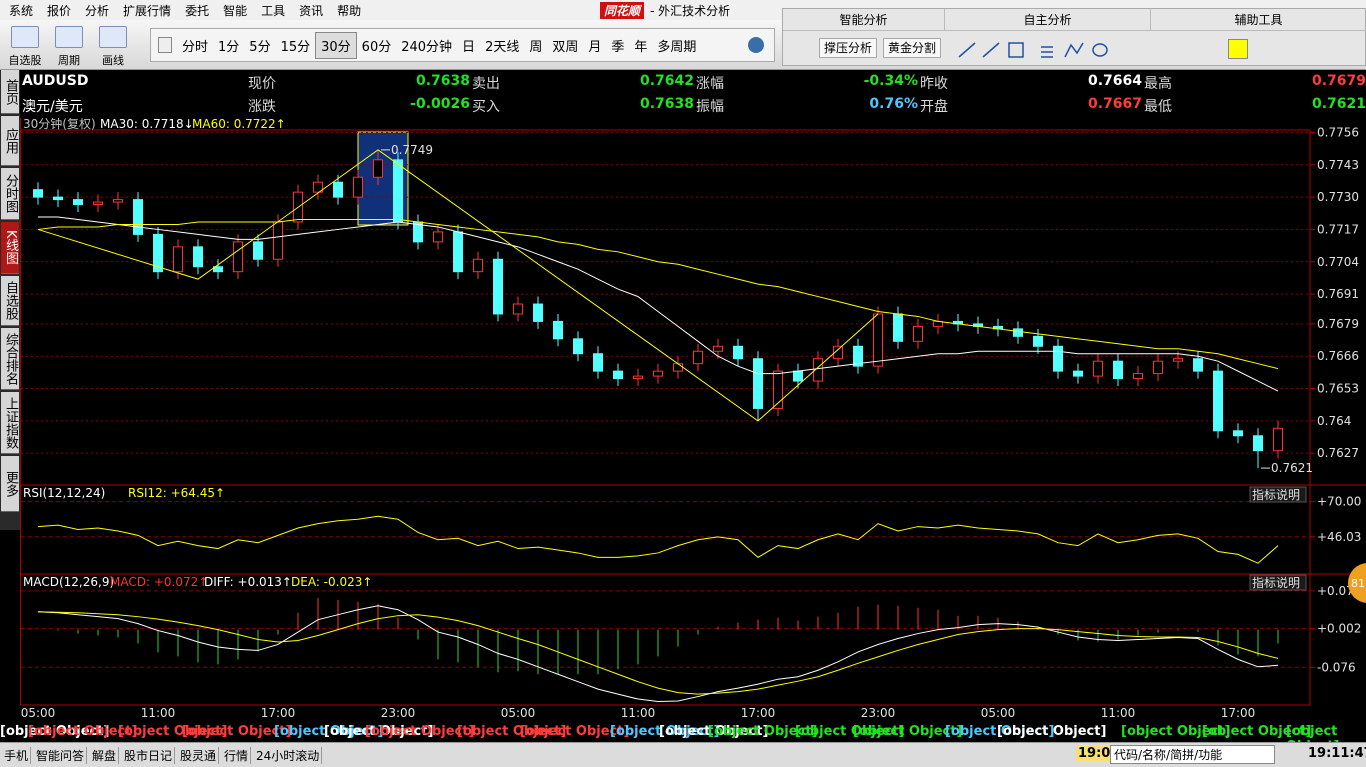 The image size is (1366, 767). I want to click on side-tabs: 首页 应用分时图 K线图自选股综合排名上证指数更多, so click(10, 300).